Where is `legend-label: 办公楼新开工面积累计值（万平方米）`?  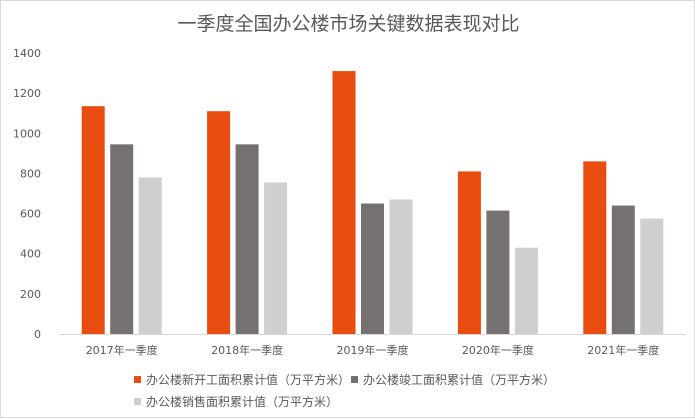
legend-label: 办公楼新开工面积累计值（万平方米） is located at coordinates (248, 380).